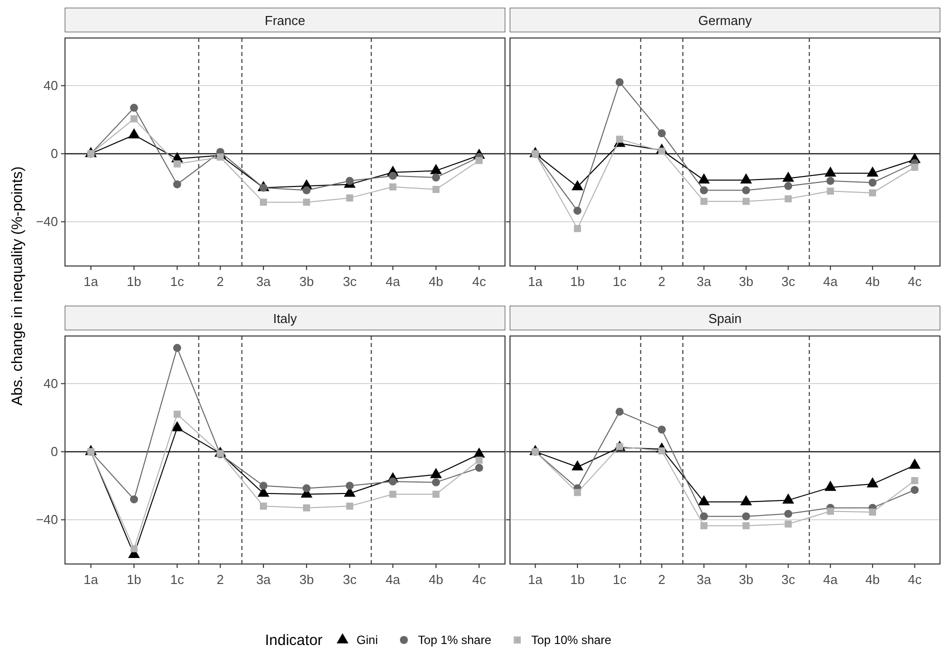  I want to click on chart-title: France, so click(285, 20).